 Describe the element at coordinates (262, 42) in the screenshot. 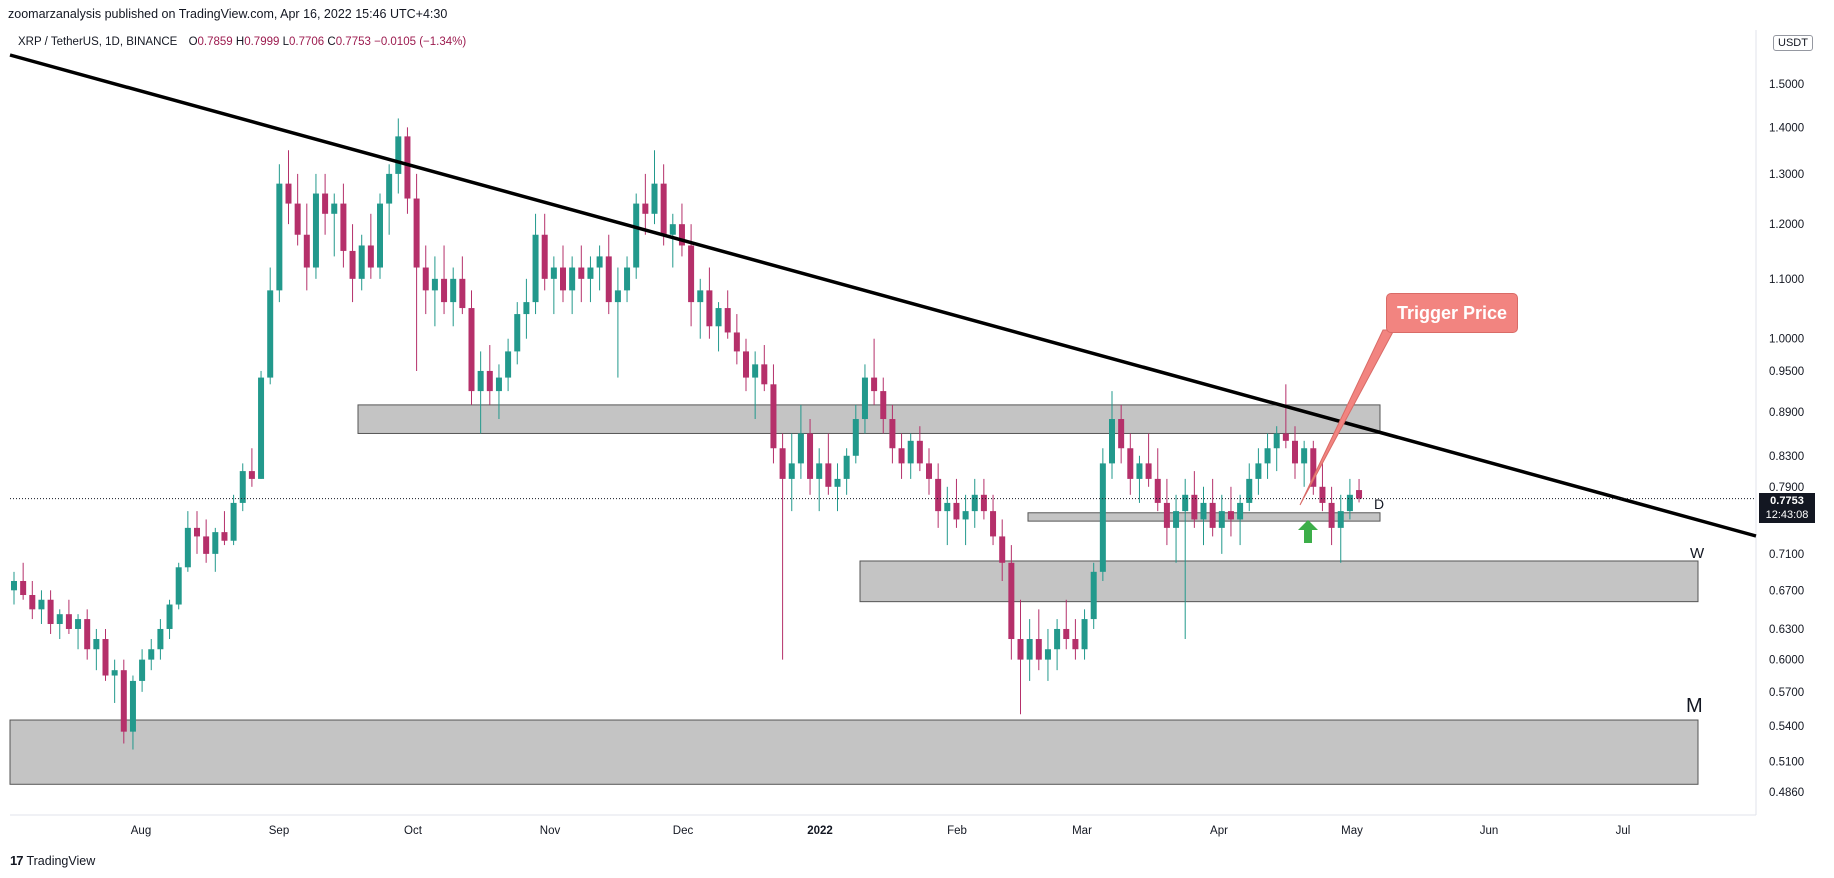

I see `high-value: 0.7999` at that location.